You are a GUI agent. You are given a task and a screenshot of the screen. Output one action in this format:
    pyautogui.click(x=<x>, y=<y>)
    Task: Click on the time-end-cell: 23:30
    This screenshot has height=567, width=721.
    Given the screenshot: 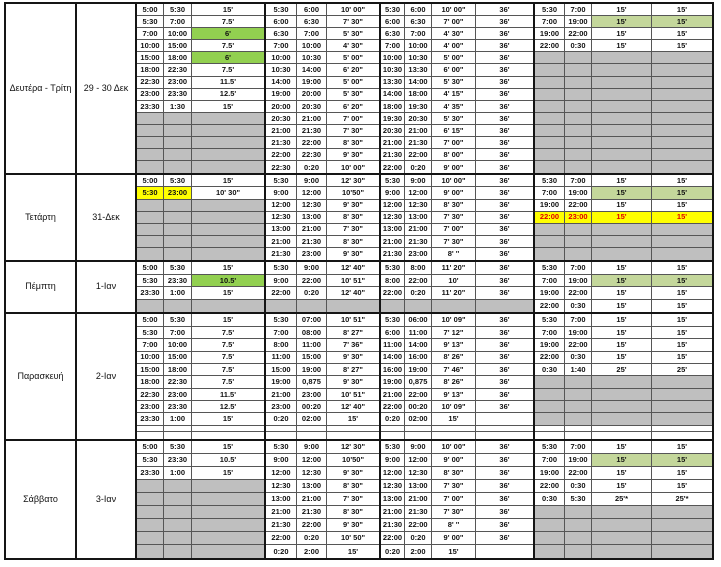 What is the action you would take?
    pyautogui.click(x=178, y=281)
    